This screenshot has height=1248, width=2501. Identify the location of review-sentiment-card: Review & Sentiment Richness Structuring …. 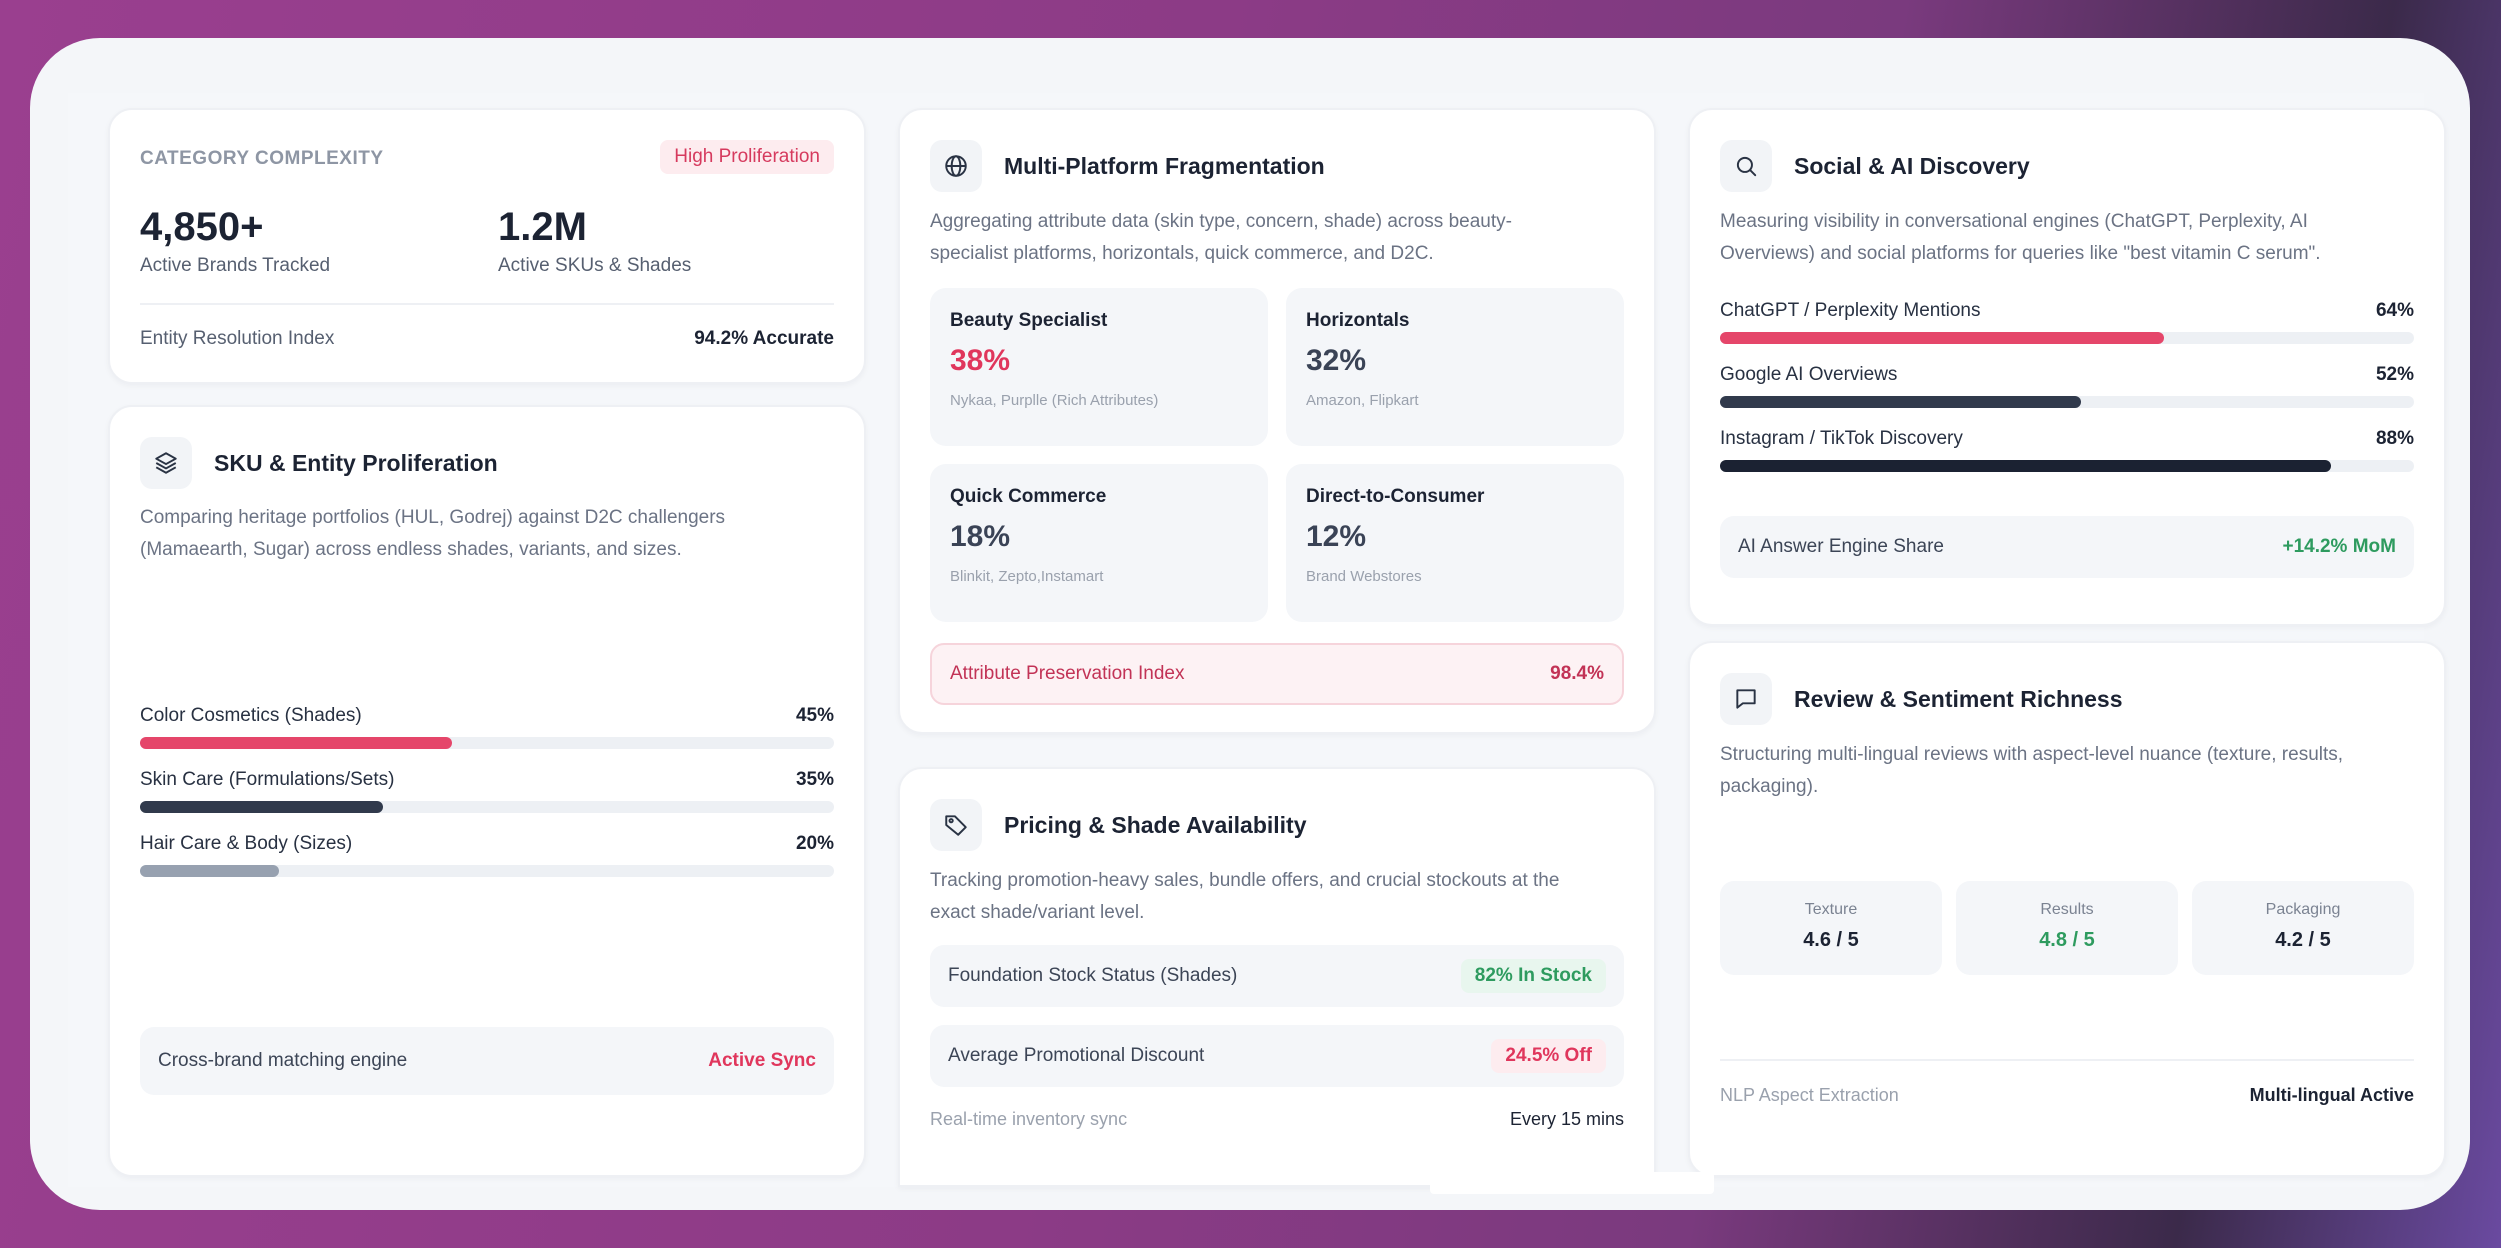
(2067, 909).